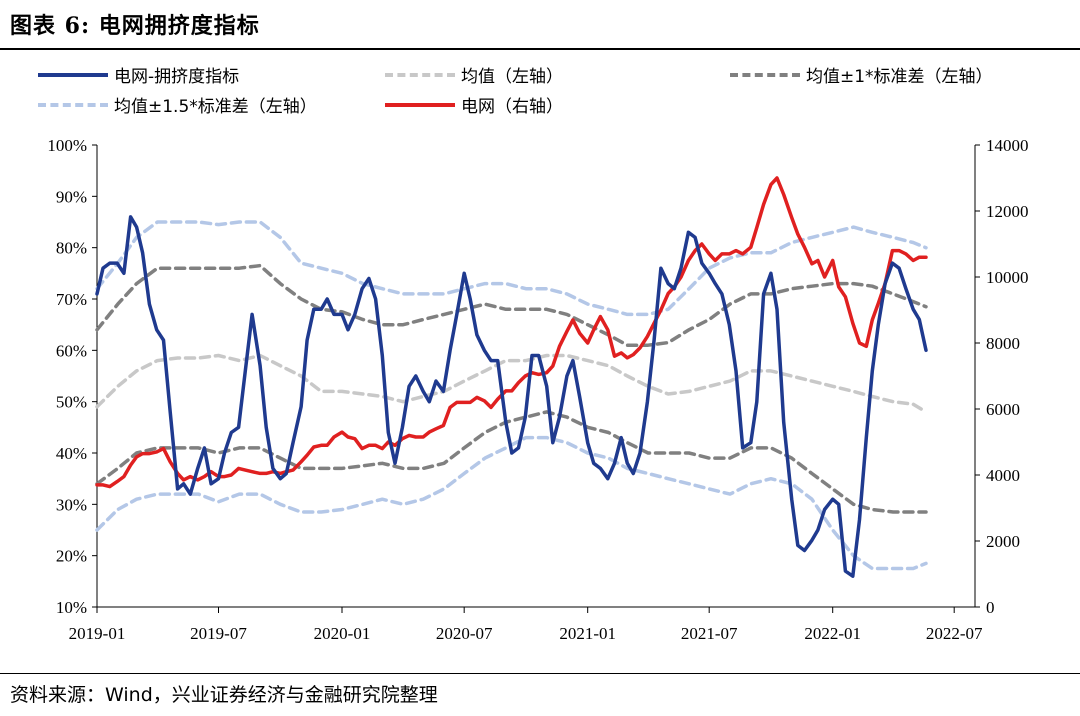 The height and width of the screenshot is (716, 1080). Describe the element at coordinates (1003, 475) in the screenshot. I see `y-right-tick-label: 4000` at that location.